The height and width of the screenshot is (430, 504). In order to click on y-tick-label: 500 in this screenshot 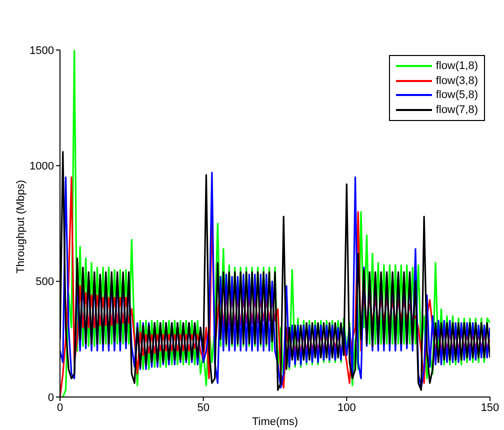, I will do `click(45, 282)`.